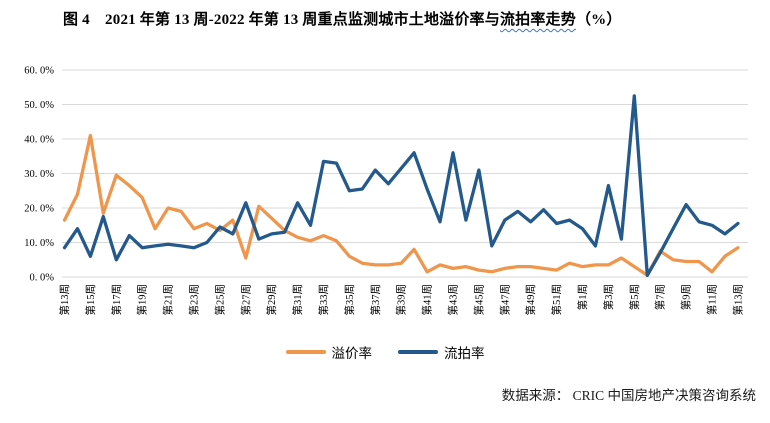 The width and height of the screenshot is (770, 423). What do you see at coordinates (634, 297) in the screenshot?
I see `x-axis-tick-label: 第5周` at bounding box center [634, 297].